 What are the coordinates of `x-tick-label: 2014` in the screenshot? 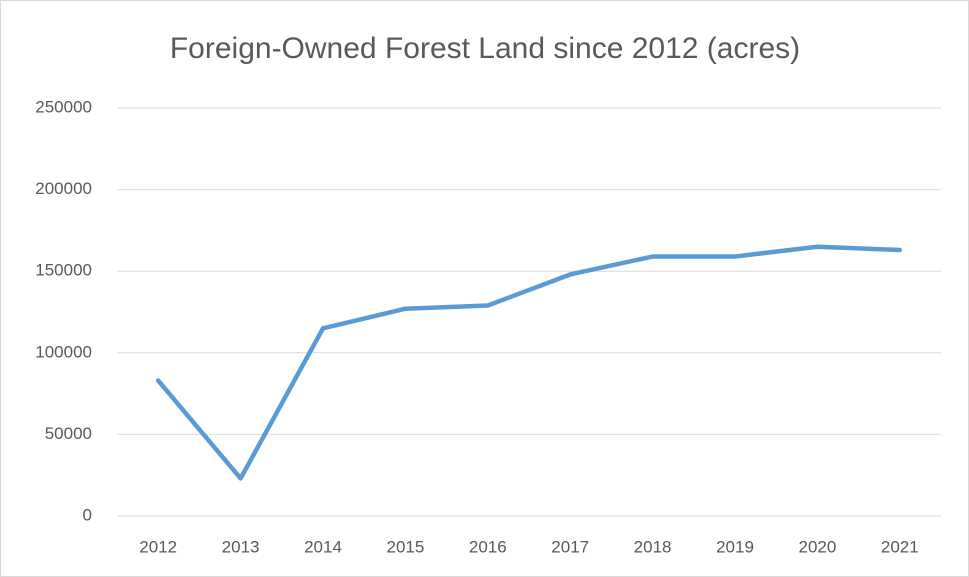 It's located at (323, 546).